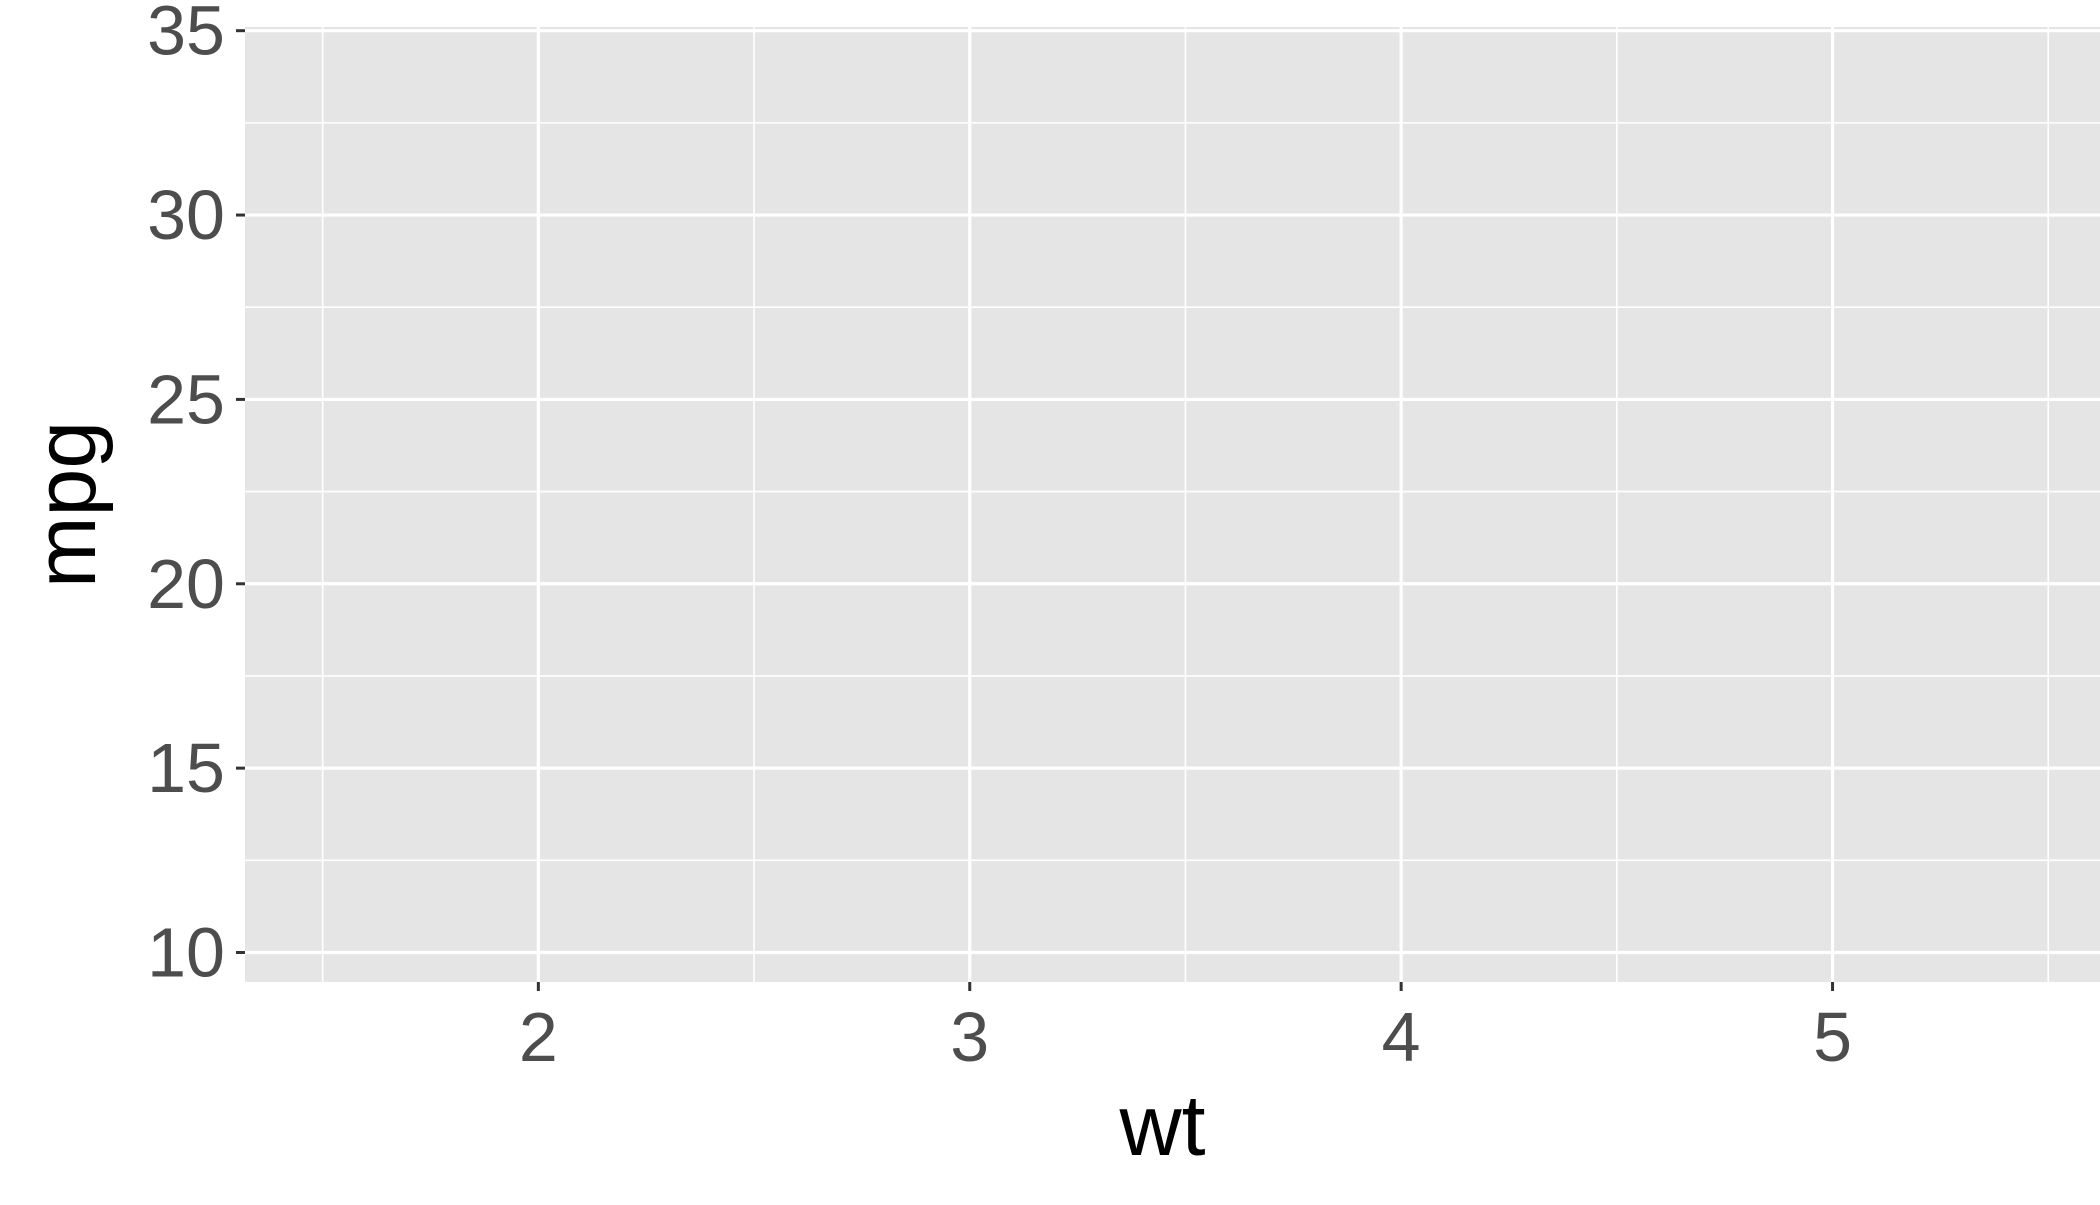  What do you see at coordinates (196, 496) in the screenshot?
I see `y-axis: 10 15 20 25 30 35` at bounding box center [196, 496].